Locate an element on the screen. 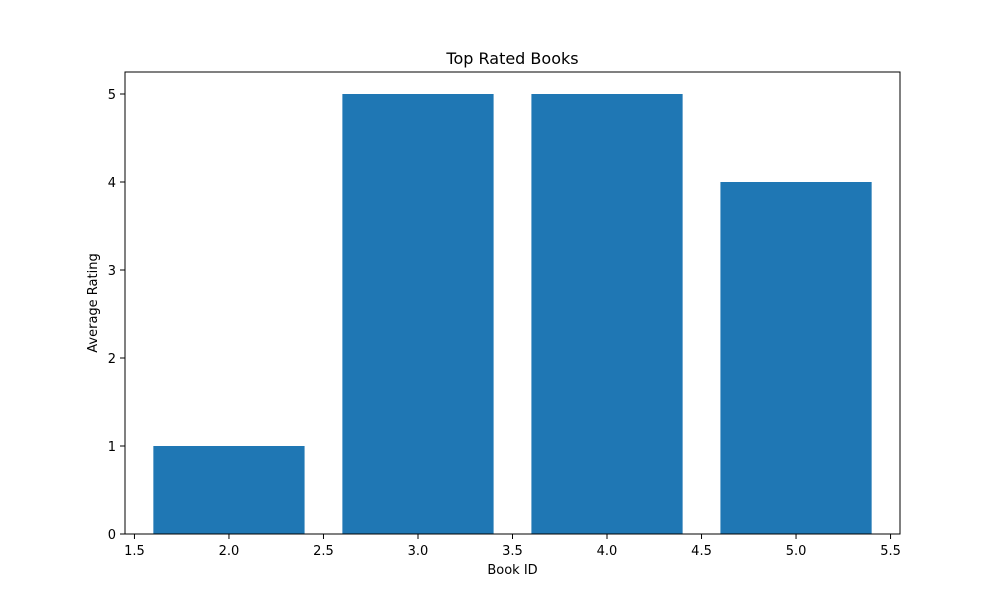 The height and width of the screenshot is (600, 1000). x-tick-label: 5.5 is located at coordinates (890, 551).